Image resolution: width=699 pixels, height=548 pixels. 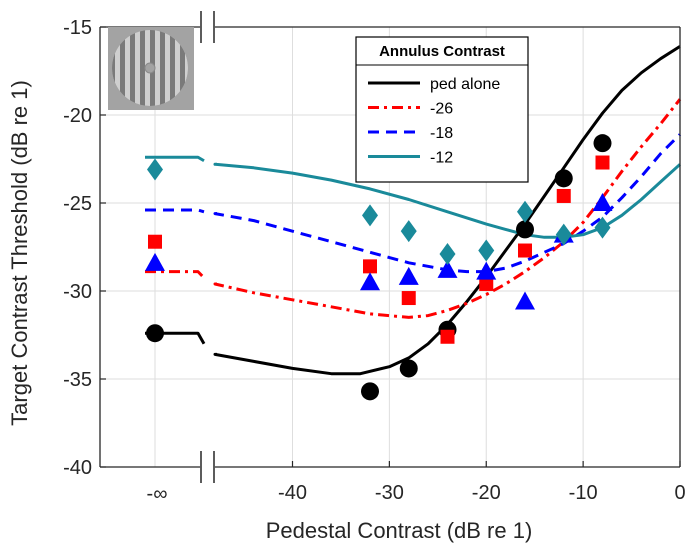 What do you see at coordinates (77, 380) in the screenshot?
I see `y-tick-label: -35` at bounding box center [77, 380].